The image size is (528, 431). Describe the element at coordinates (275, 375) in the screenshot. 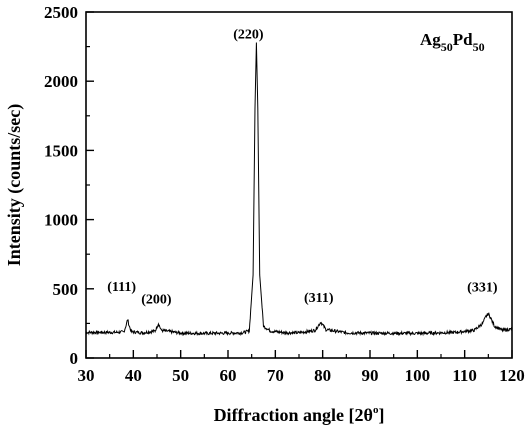

I see `x-tick-label: 70` at that location.